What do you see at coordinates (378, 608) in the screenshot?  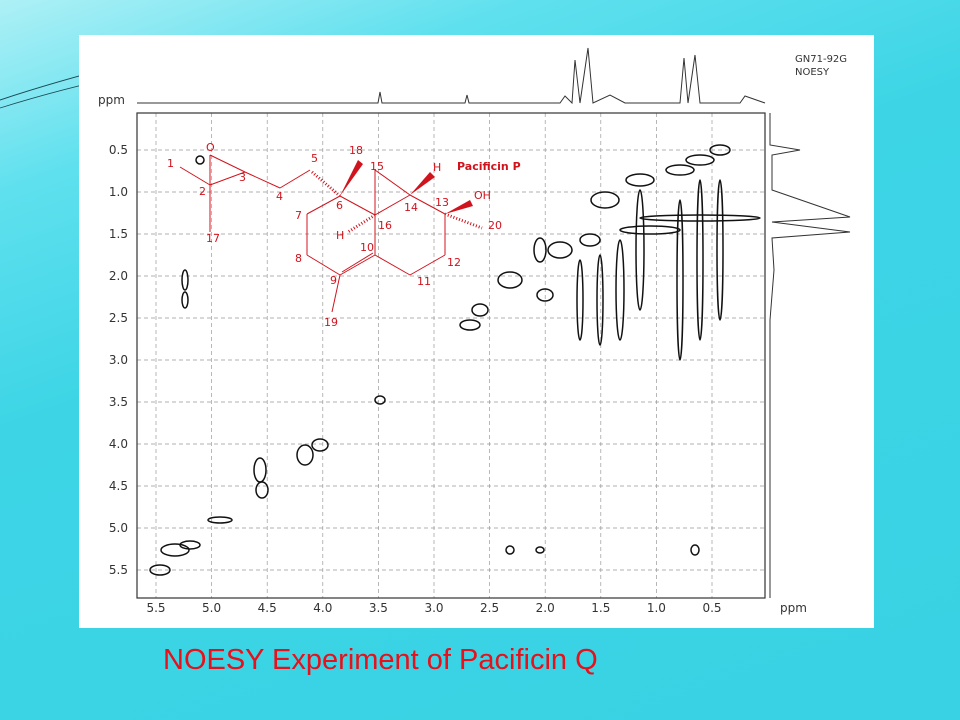 I see `x-tick-label: 3.5` at bounding box center [378, 608].